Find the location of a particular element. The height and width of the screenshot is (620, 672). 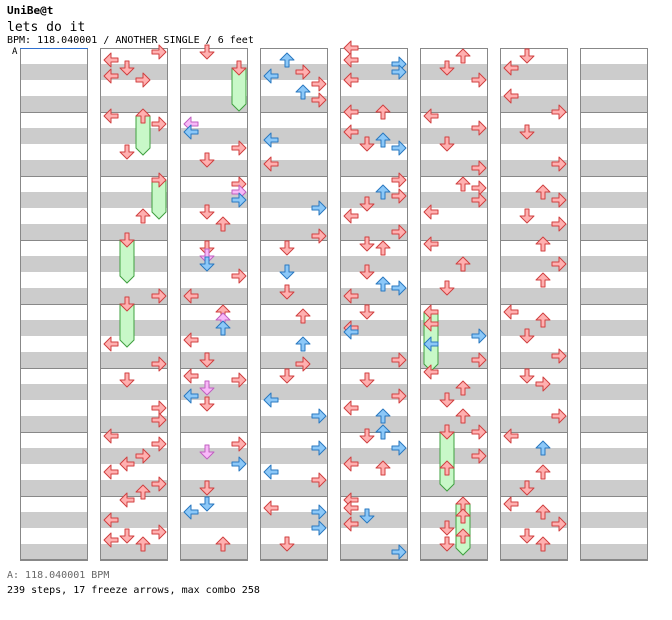

song-title: lets do it is located at coordinates (46, 27).